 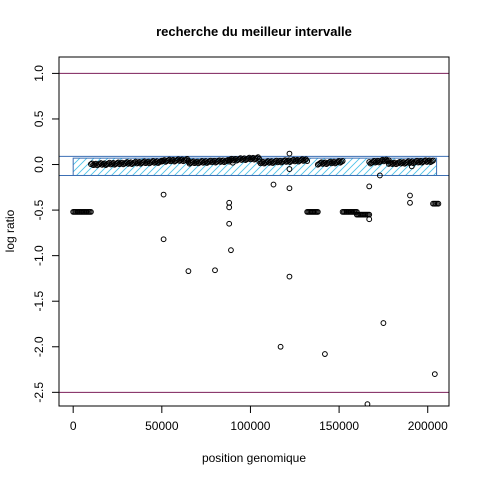 I want to click on y-tick-label: -2.5, so click(x=39, y=392).